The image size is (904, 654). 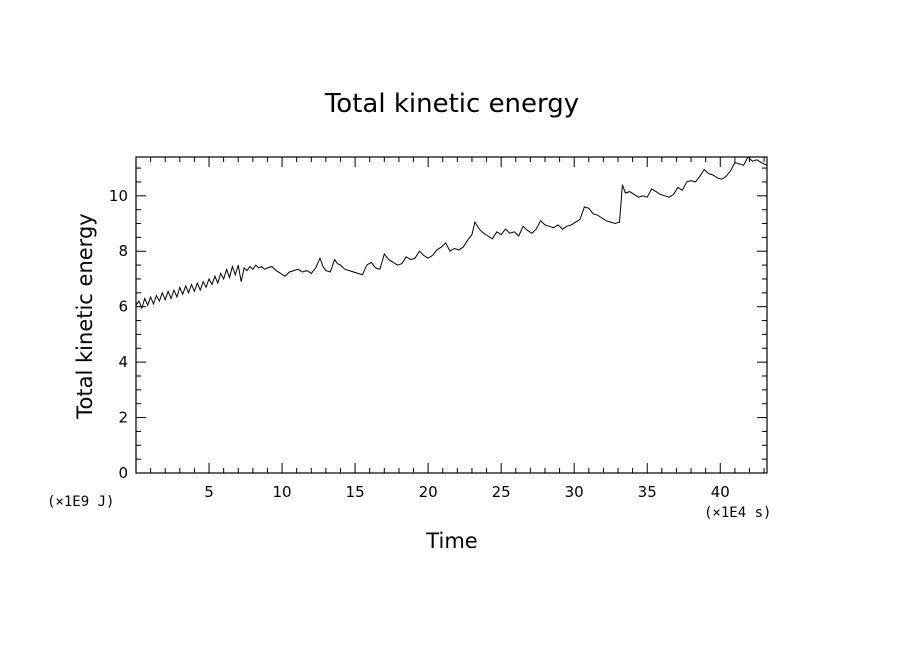 I want to click on chart-title: Total kinetic energy, so click(x=451, y=104).